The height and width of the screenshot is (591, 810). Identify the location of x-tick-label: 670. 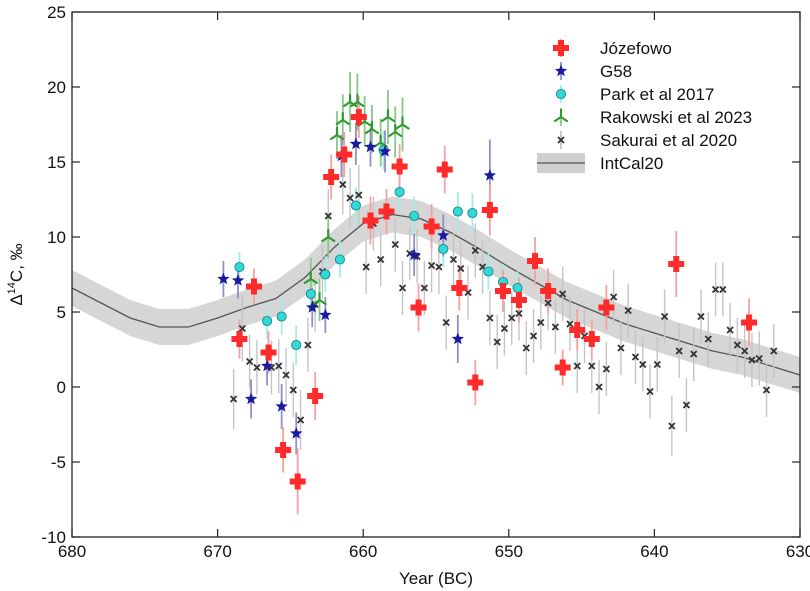
(217, 551).